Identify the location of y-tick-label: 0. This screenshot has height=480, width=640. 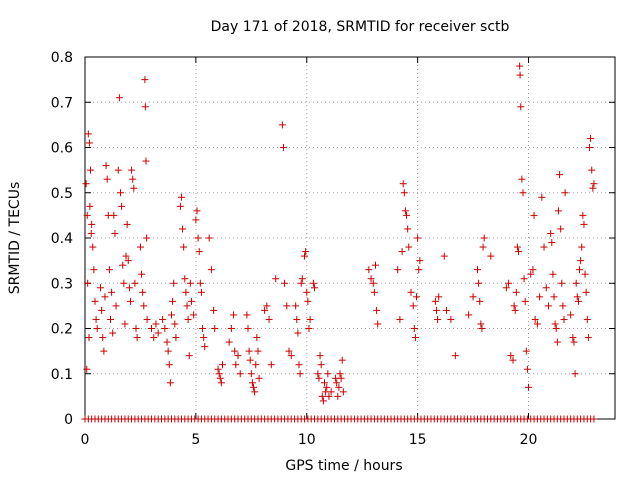
(68, 420).